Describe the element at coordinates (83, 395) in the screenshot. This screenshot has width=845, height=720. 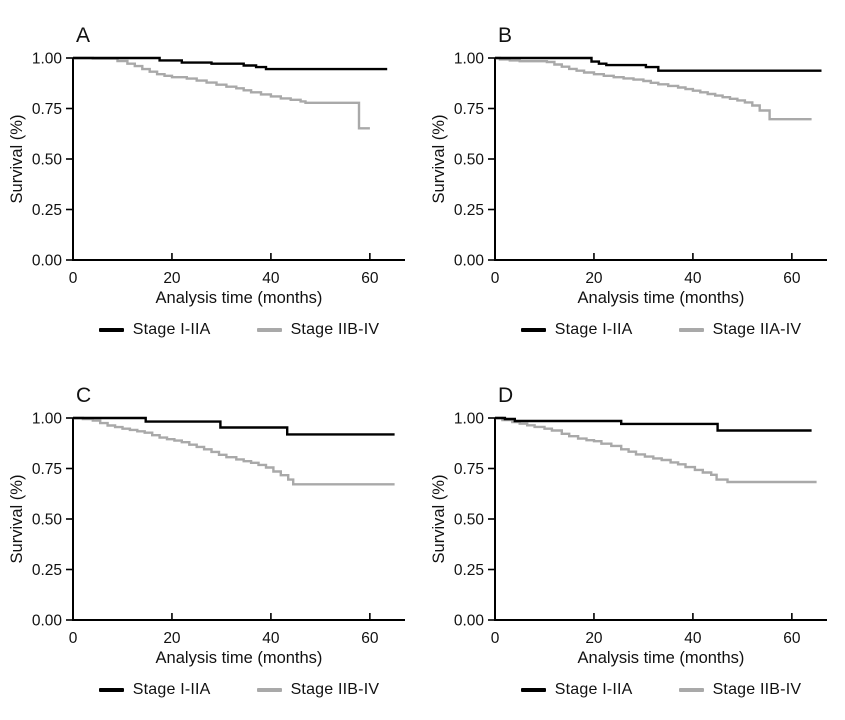
I see `panel-letter-c: C` at that location.